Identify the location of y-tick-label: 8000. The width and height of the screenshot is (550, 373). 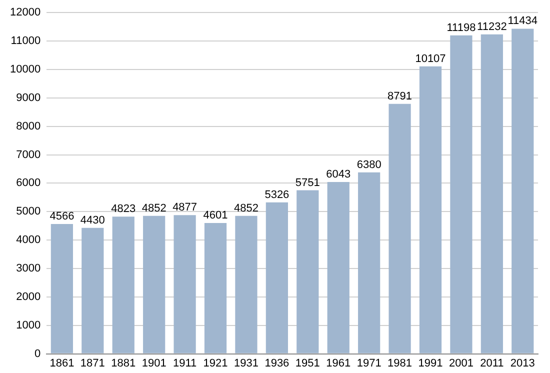
(28, 126).